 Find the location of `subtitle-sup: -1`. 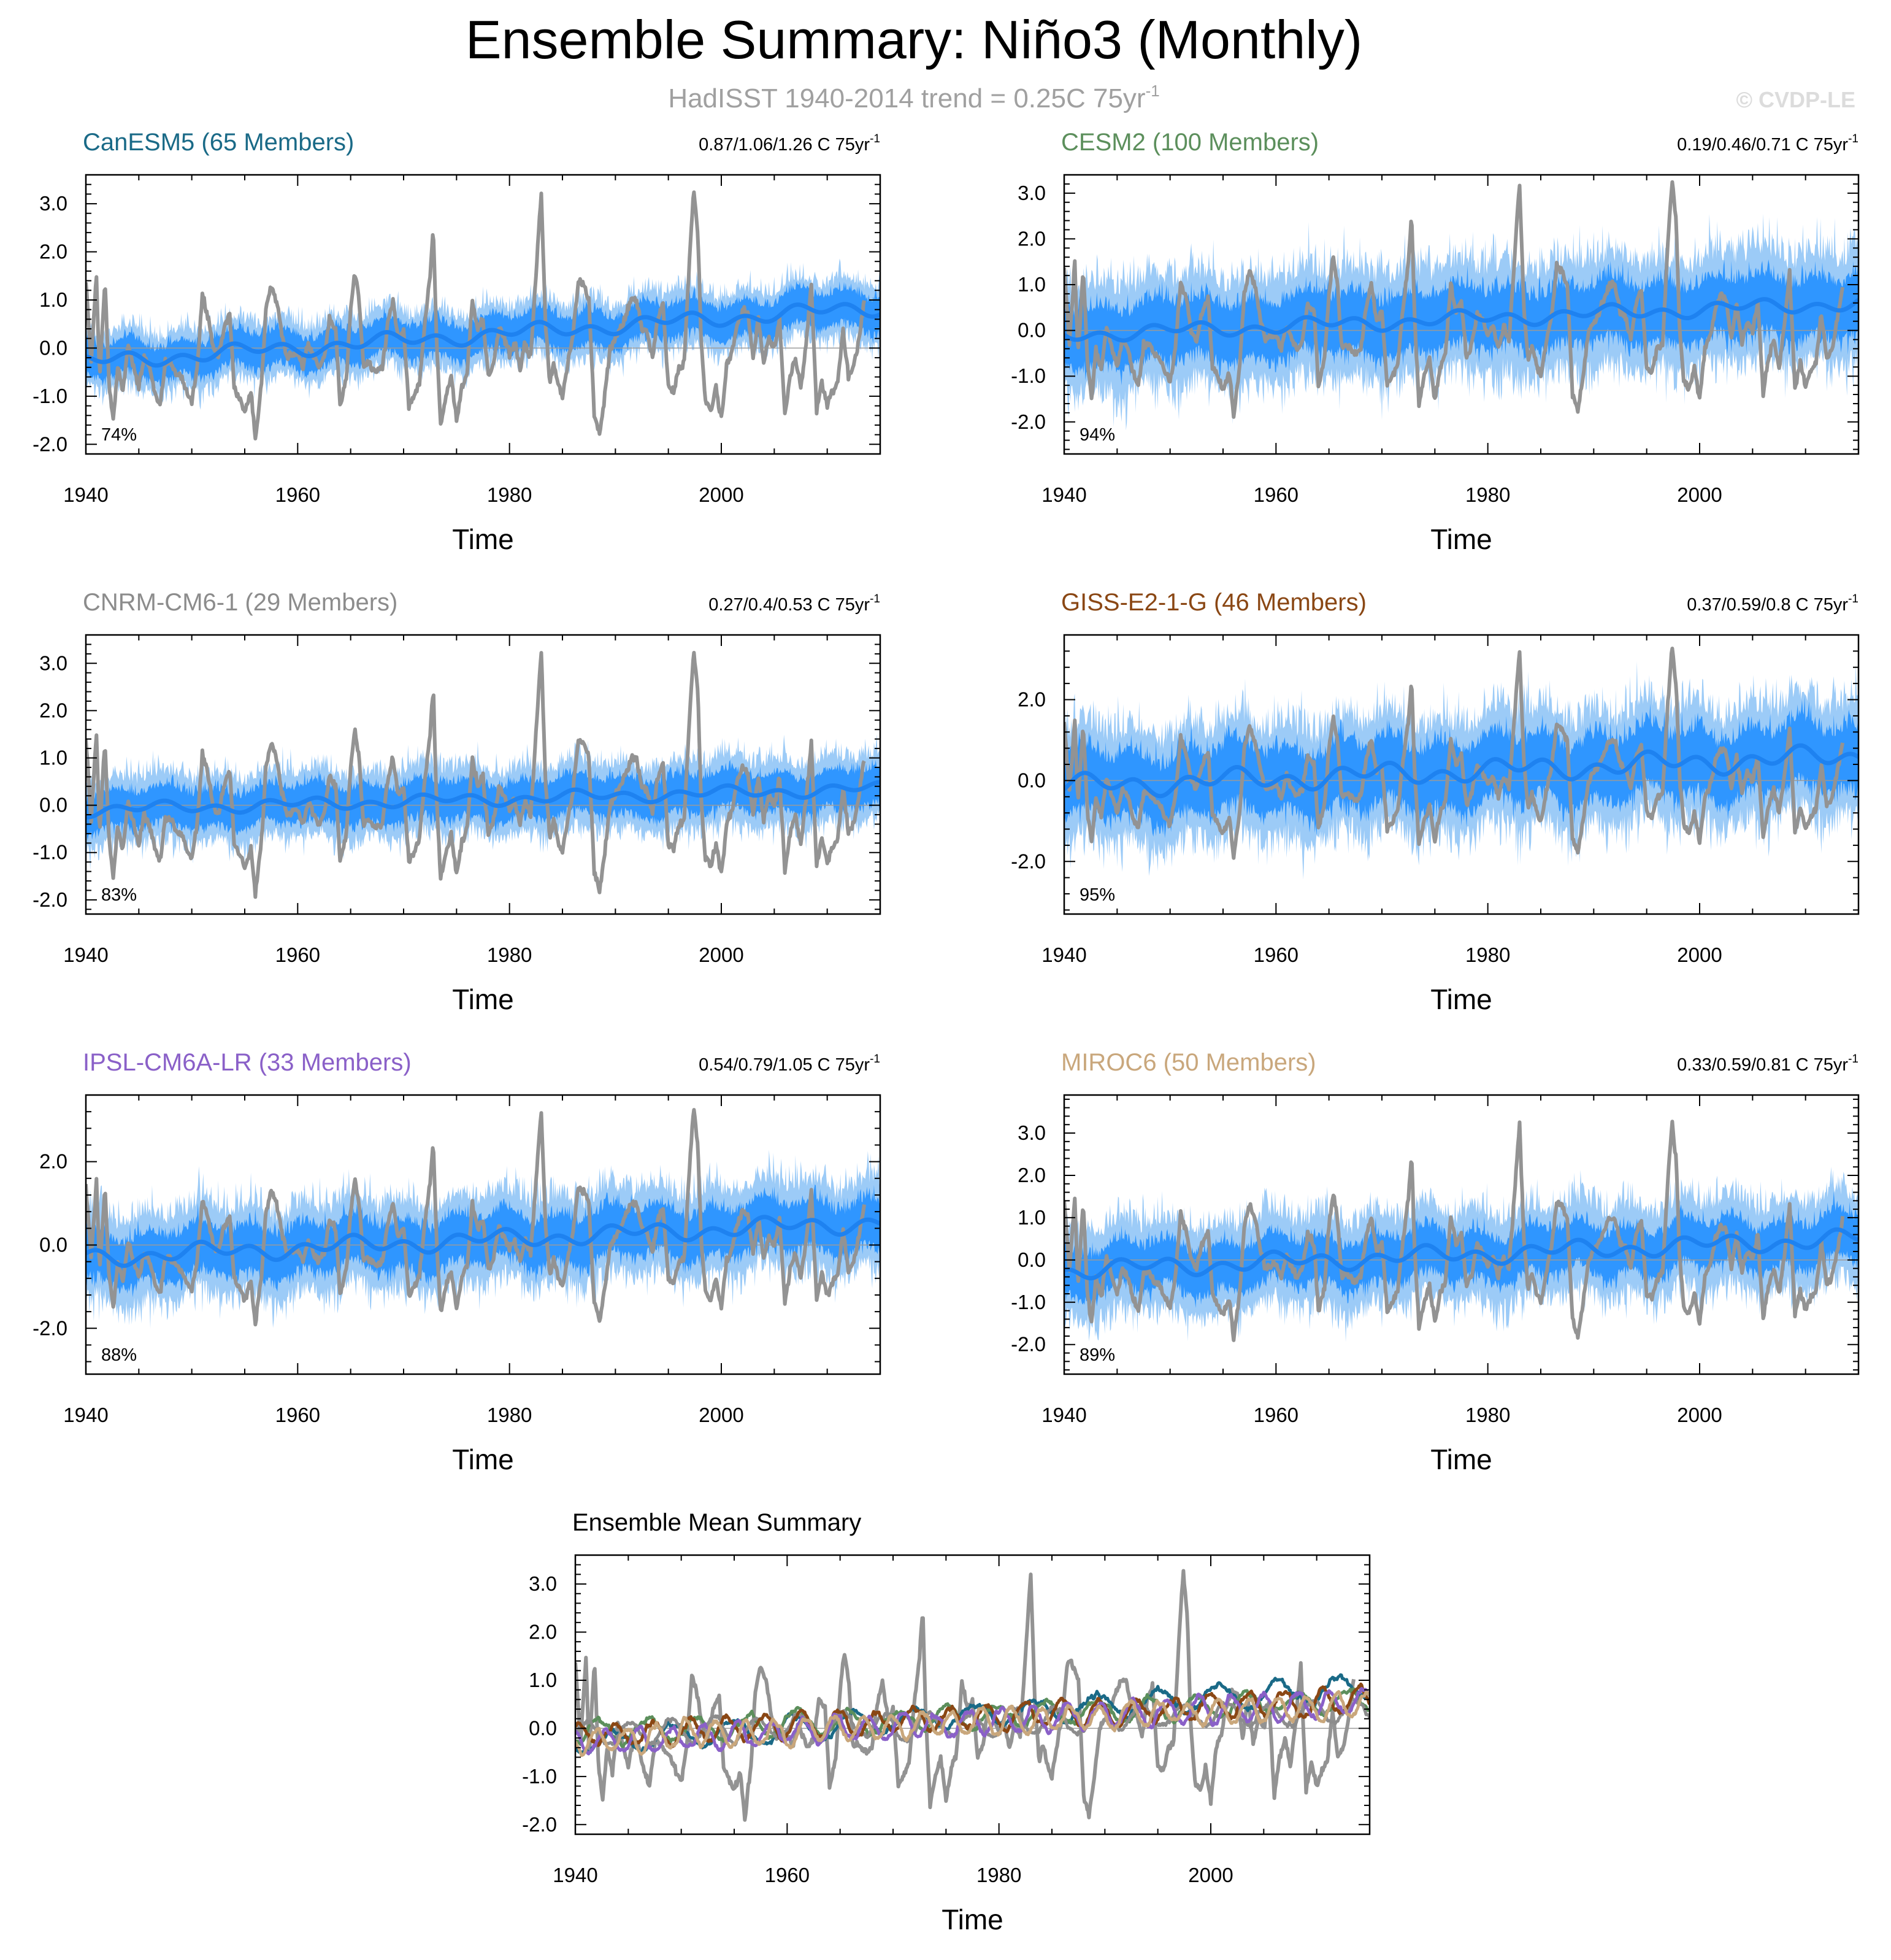

subtitle-sup: -1 is located at coordinates (1153, 91).